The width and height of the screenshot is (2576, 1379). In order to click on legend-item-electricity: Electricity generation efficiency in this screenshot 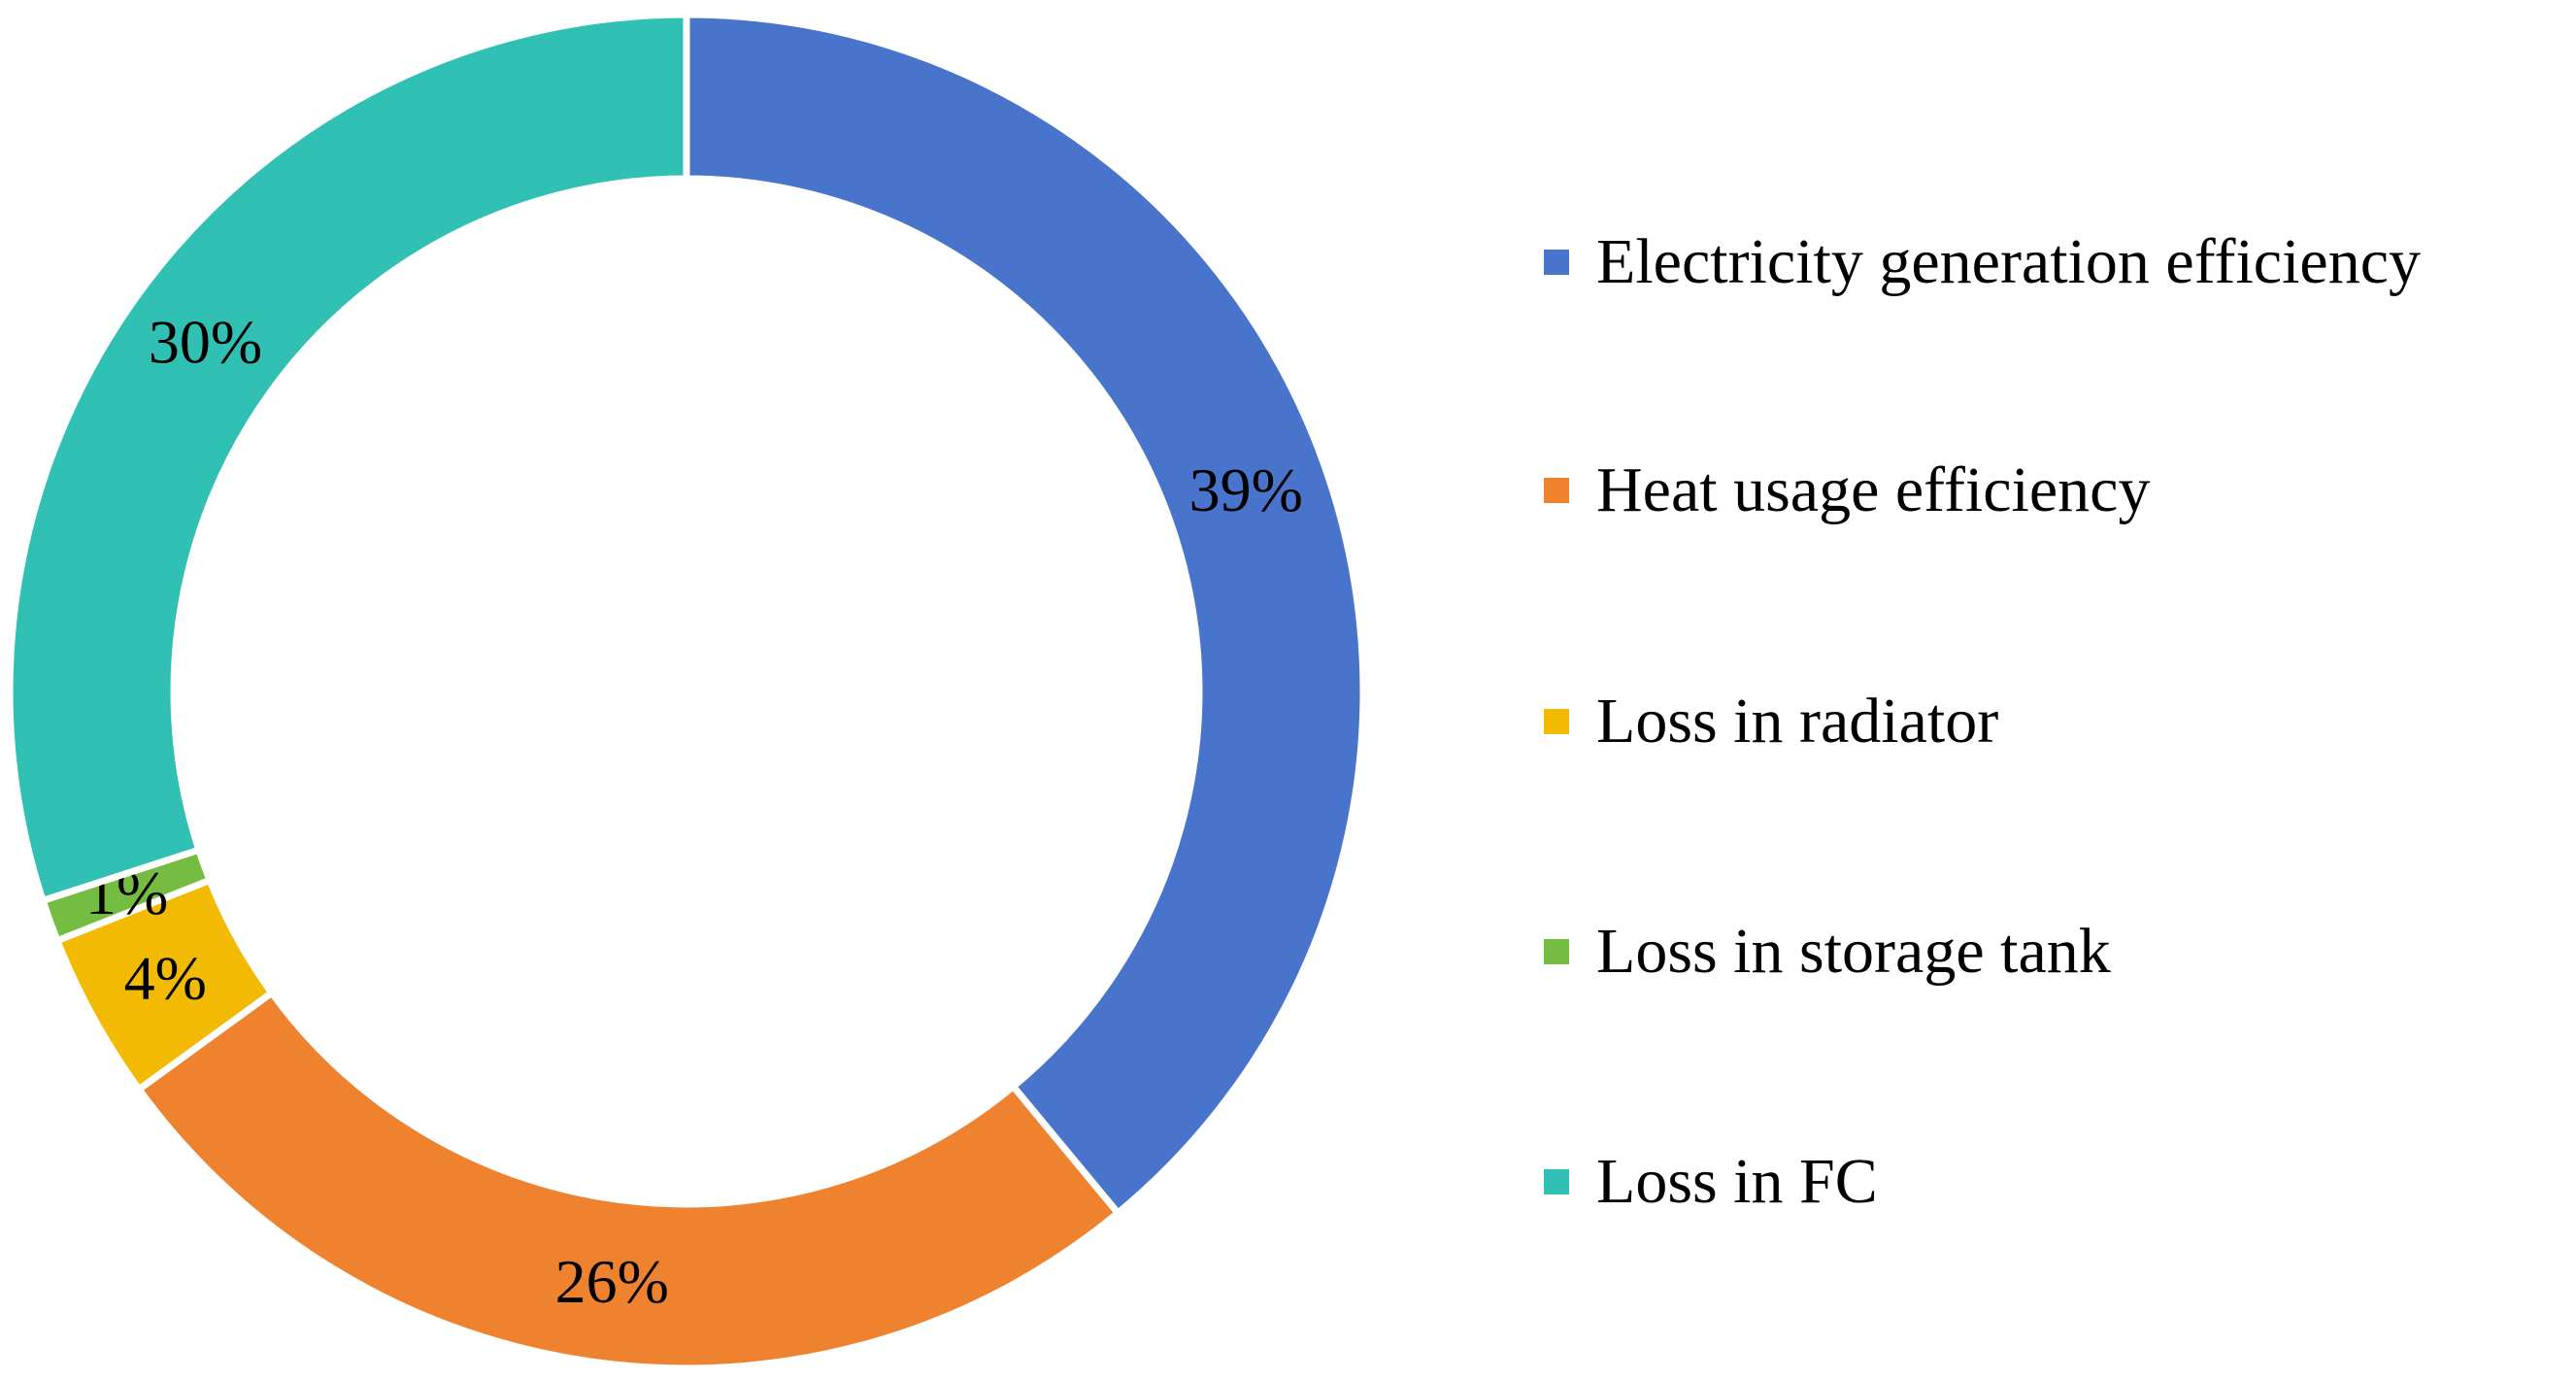, I will do `click(1983, 262)`.